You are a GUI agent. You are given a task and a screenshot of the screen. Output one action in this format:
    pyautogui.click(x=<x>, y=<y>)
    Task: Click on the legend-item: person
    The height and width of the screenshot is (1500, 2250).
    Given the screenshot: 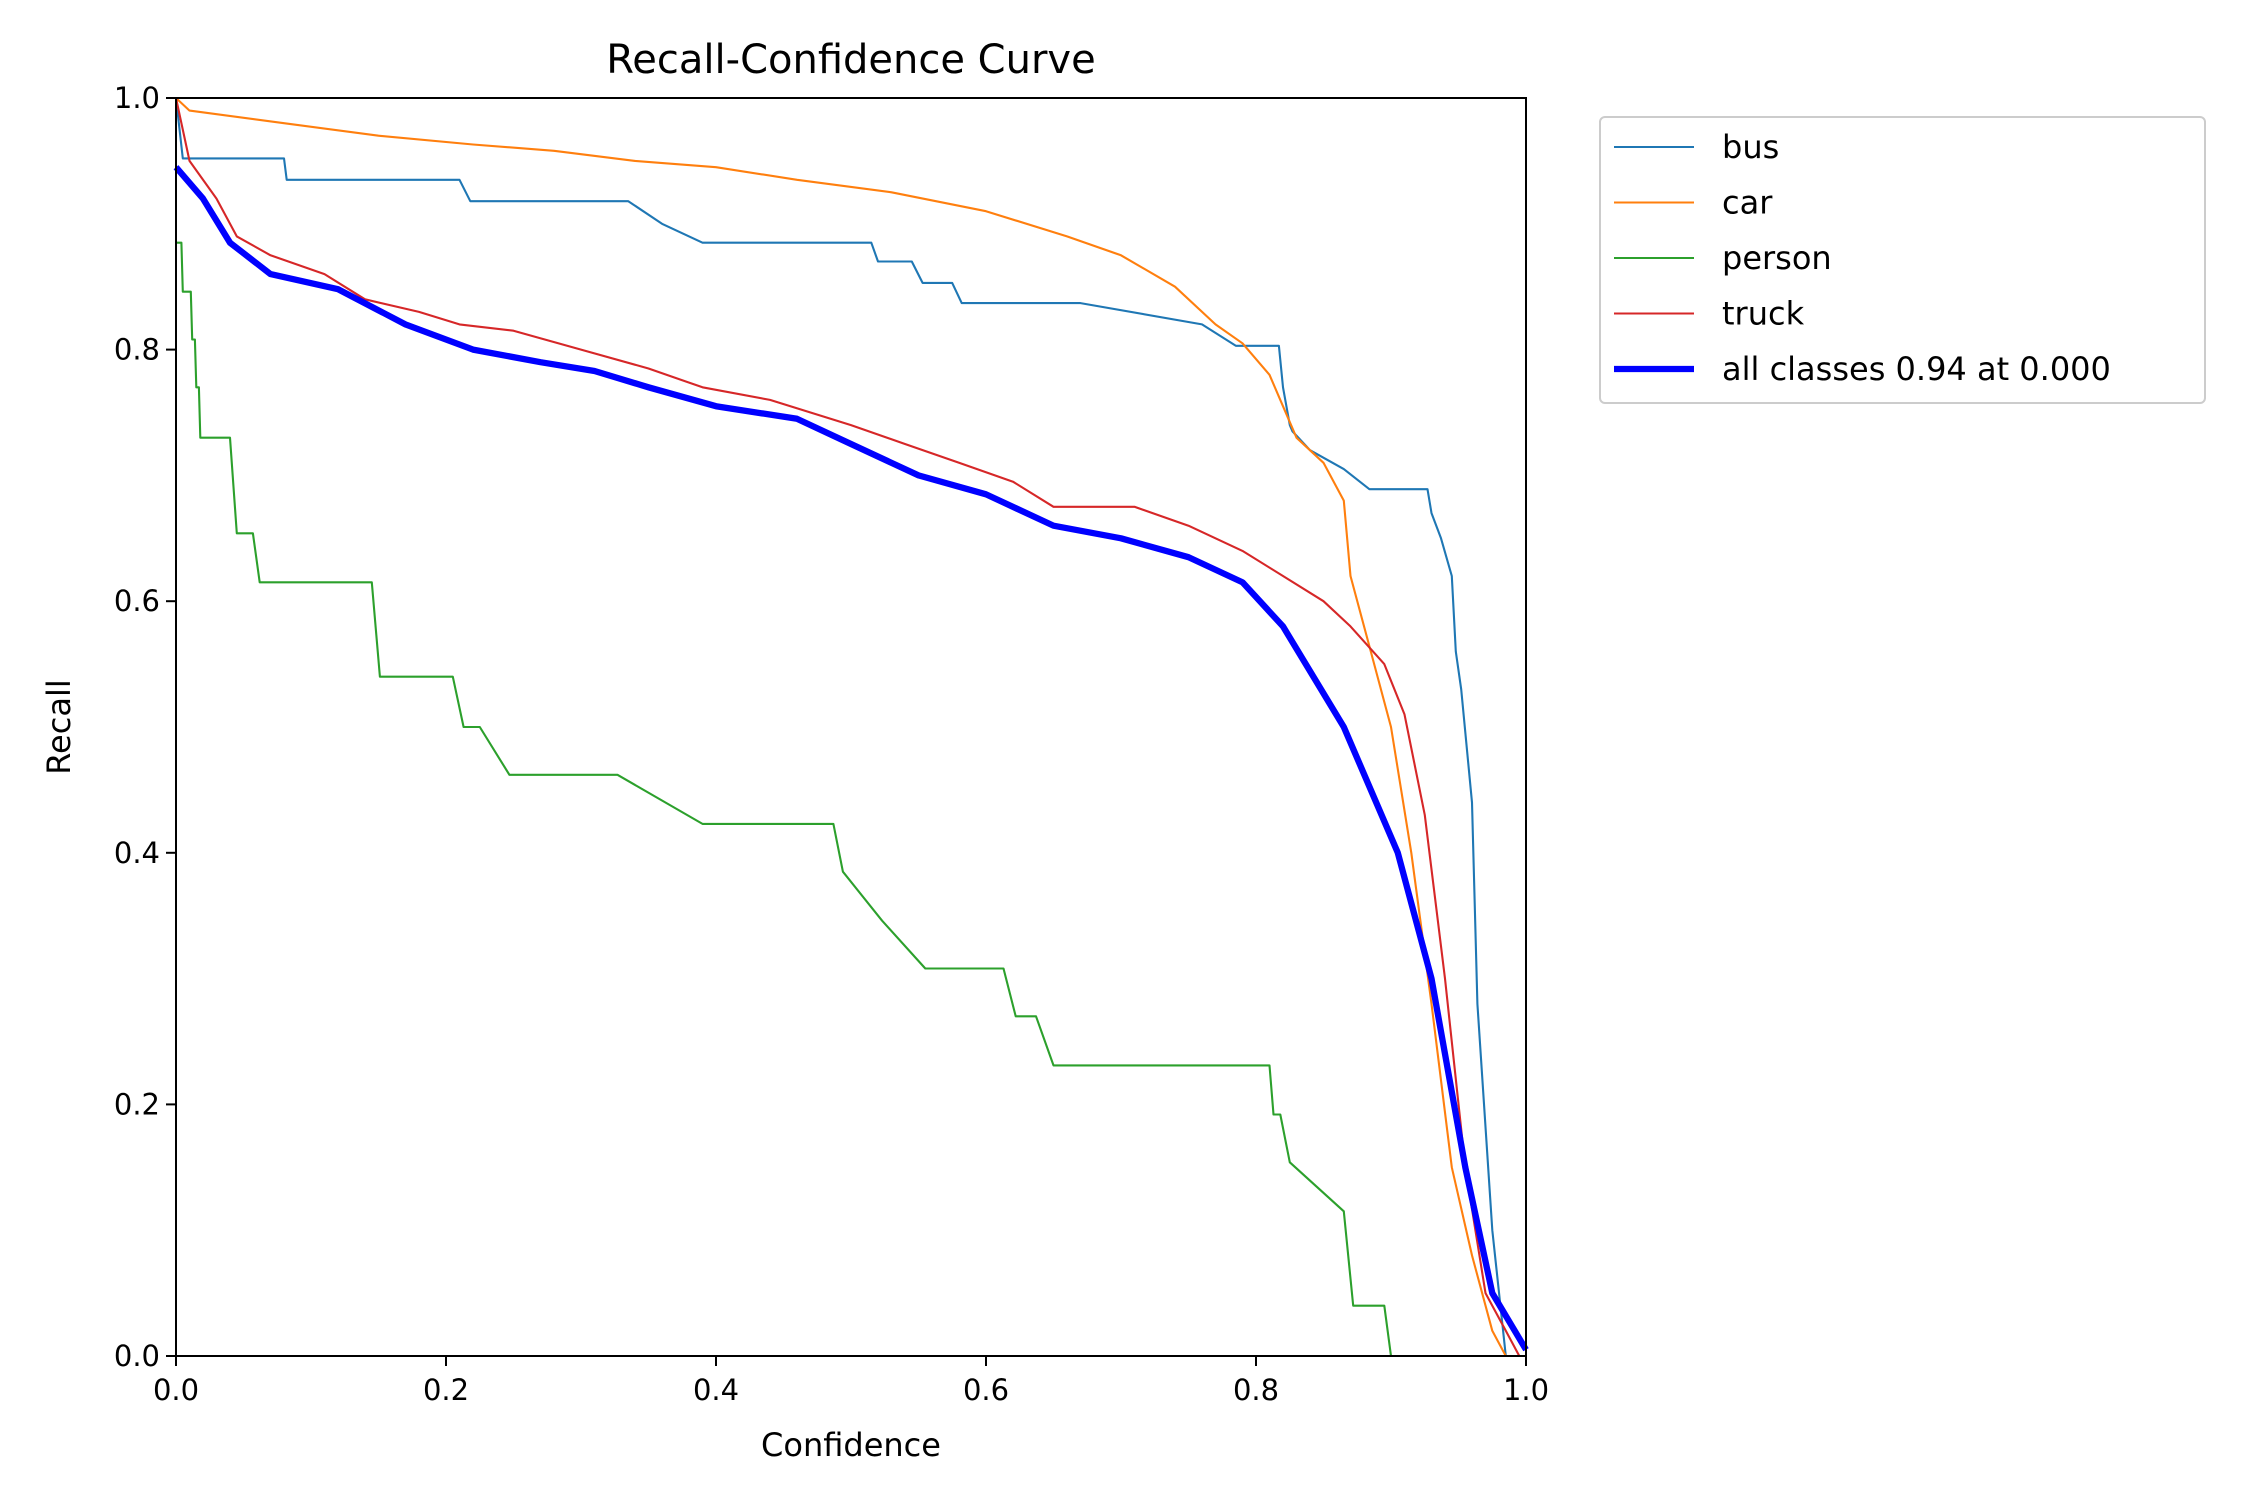 What is the action you would take?
    pyautogui.click(x=1723, y=258)
    